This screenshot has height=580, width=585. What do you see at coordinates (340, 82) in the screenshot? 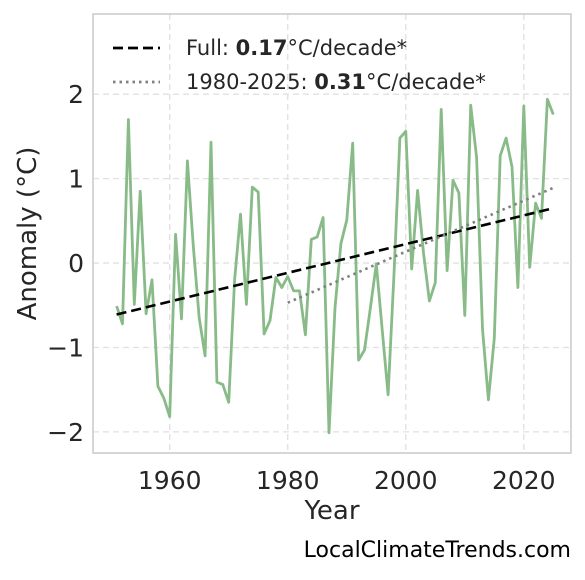
I see `legend-rate: 0.31` at bounding box center [340, 82].